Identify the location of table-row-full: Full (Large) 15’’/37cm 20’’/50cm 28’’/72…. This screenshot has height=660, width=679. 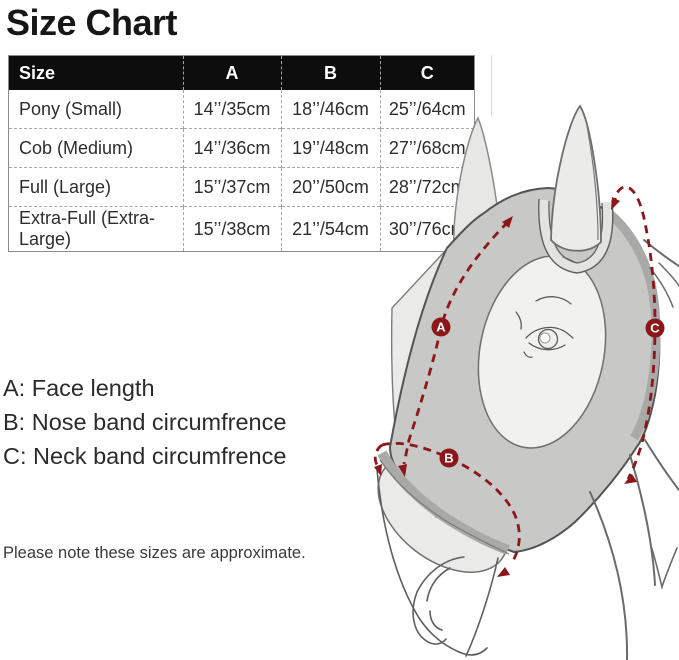
(241, 187).